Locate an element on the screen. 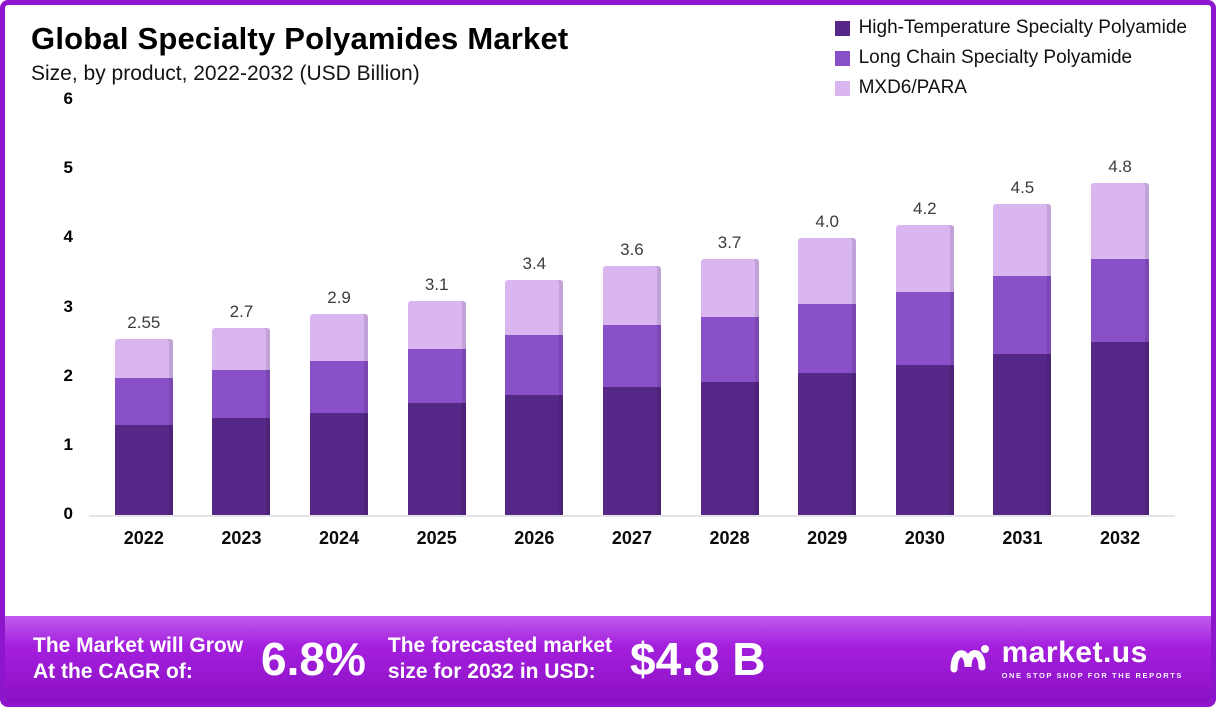  bar-group-2026: 3.4 2026 is located at coordinates (534, 400).